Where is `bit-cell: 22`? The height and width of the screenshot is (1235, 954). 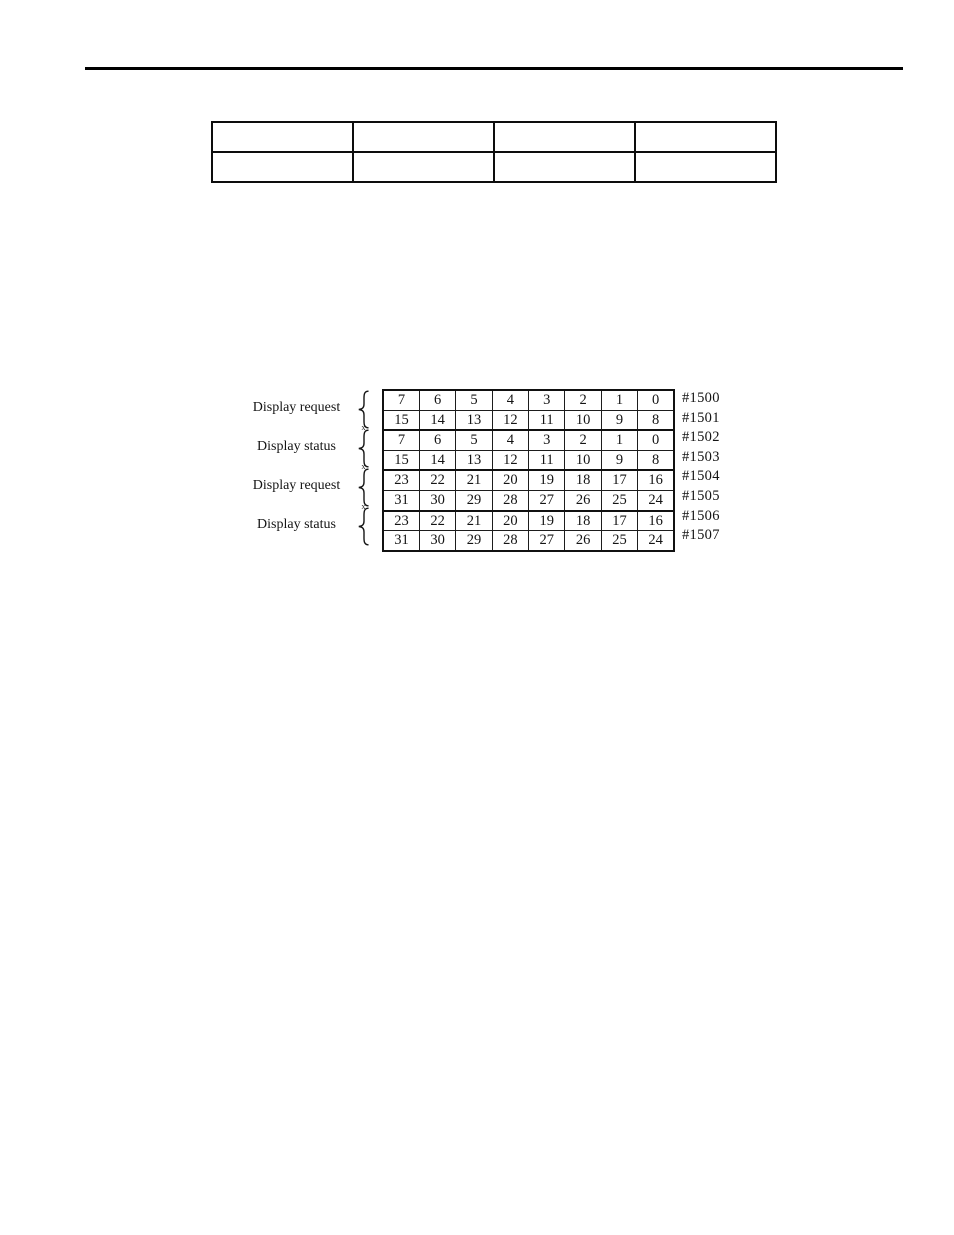 bit-cell: 22 is located at coordinates (437, 520).